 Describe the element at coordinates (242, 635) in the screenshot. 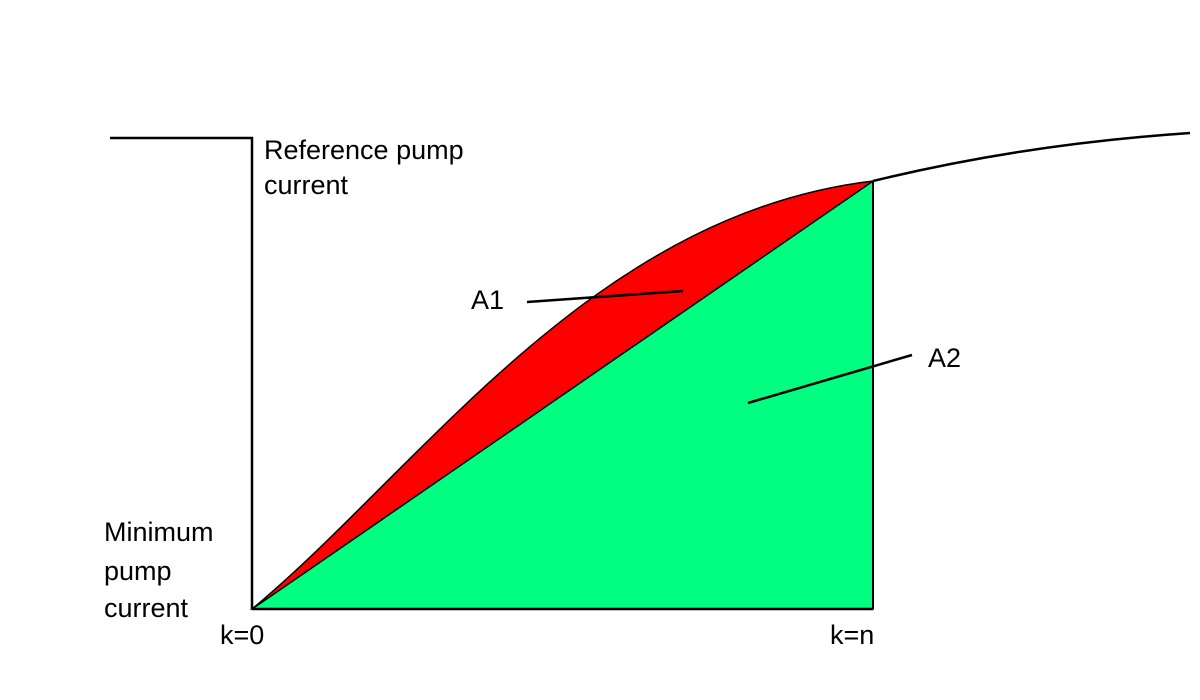

I see `k-start-label: k=0` at that location.